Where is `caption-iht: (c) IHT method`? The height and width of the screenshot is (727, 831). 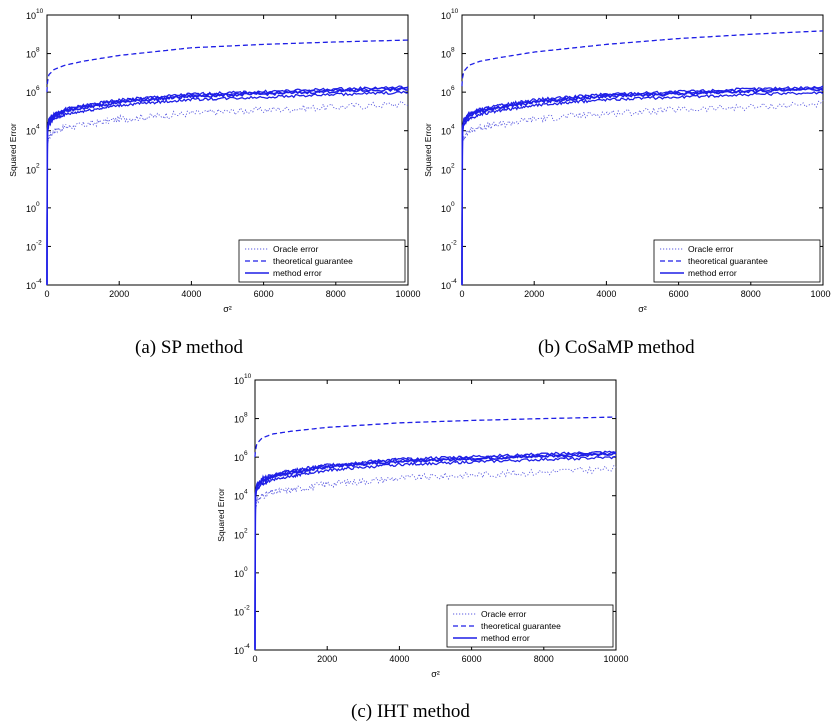
caption-iht: (c) IHT method is located at coordinates (410, 711).